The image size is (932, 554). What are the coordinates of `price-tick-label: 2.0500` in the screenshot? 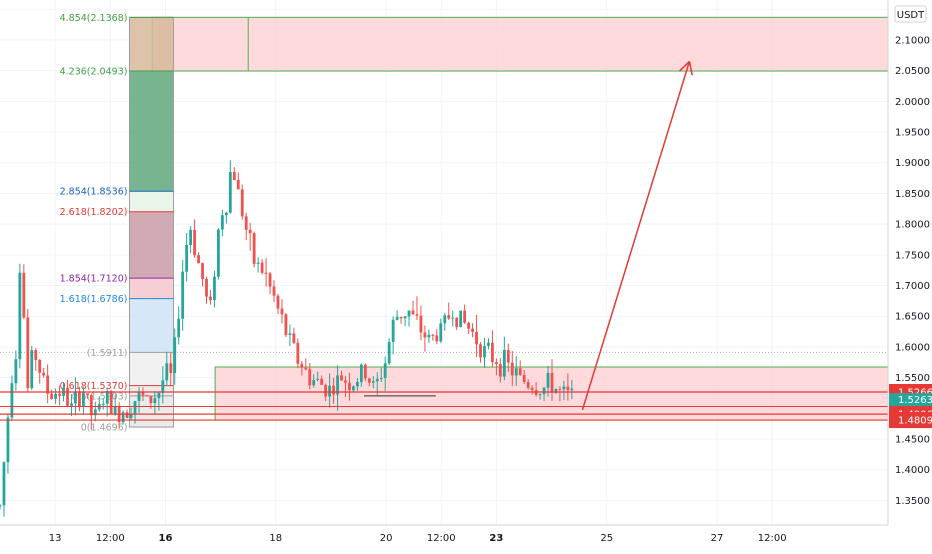 It's located at (912, 71).